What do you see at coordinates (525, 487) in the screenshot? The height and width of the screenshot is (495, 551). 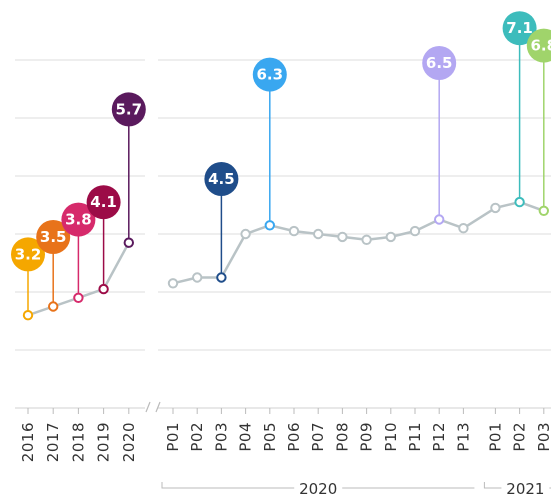 I see `group-label: 2021` at bounding box center [525, 487].